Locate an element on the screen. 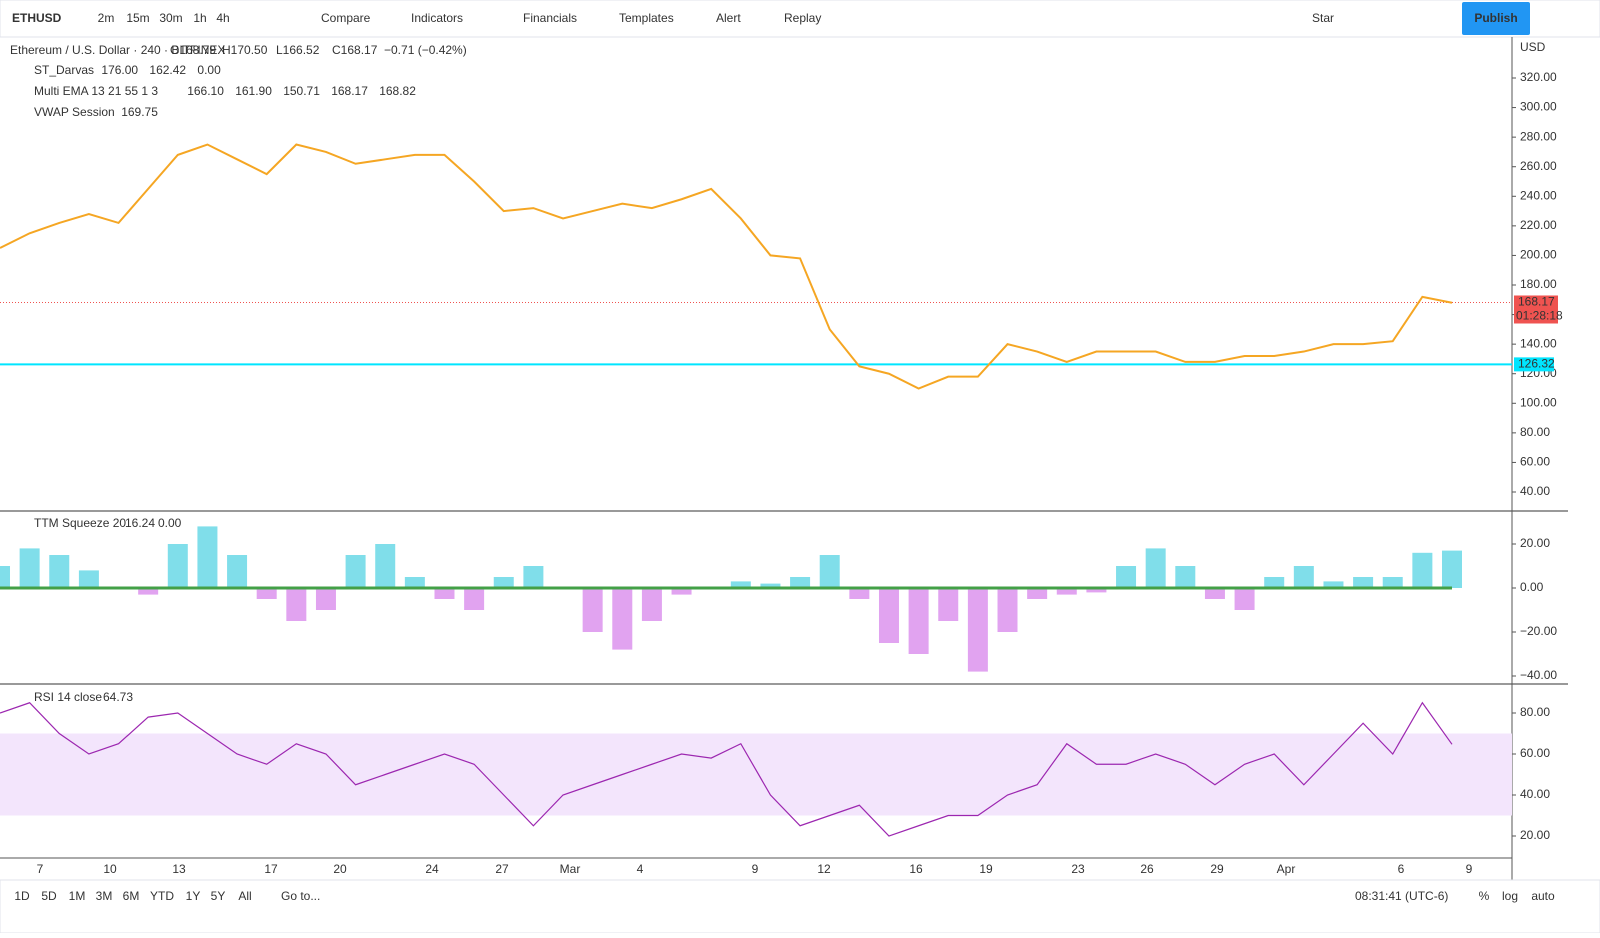 The image size is (1600, 938). indicator-value: 161.90 is located at coordinates (253, 91).